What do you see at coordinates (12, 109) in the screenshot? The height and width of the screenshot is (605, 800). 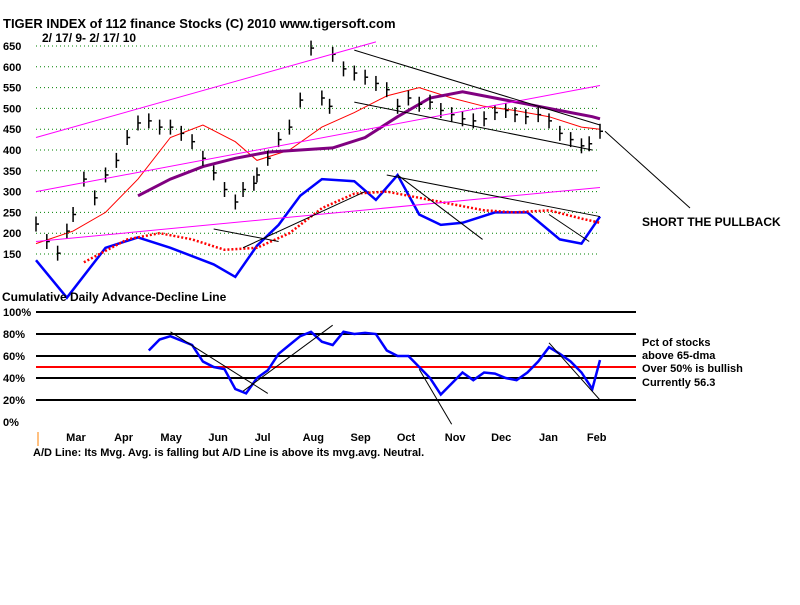 I see `y-tick-label-top: 500` at bounding box center [12, 109].